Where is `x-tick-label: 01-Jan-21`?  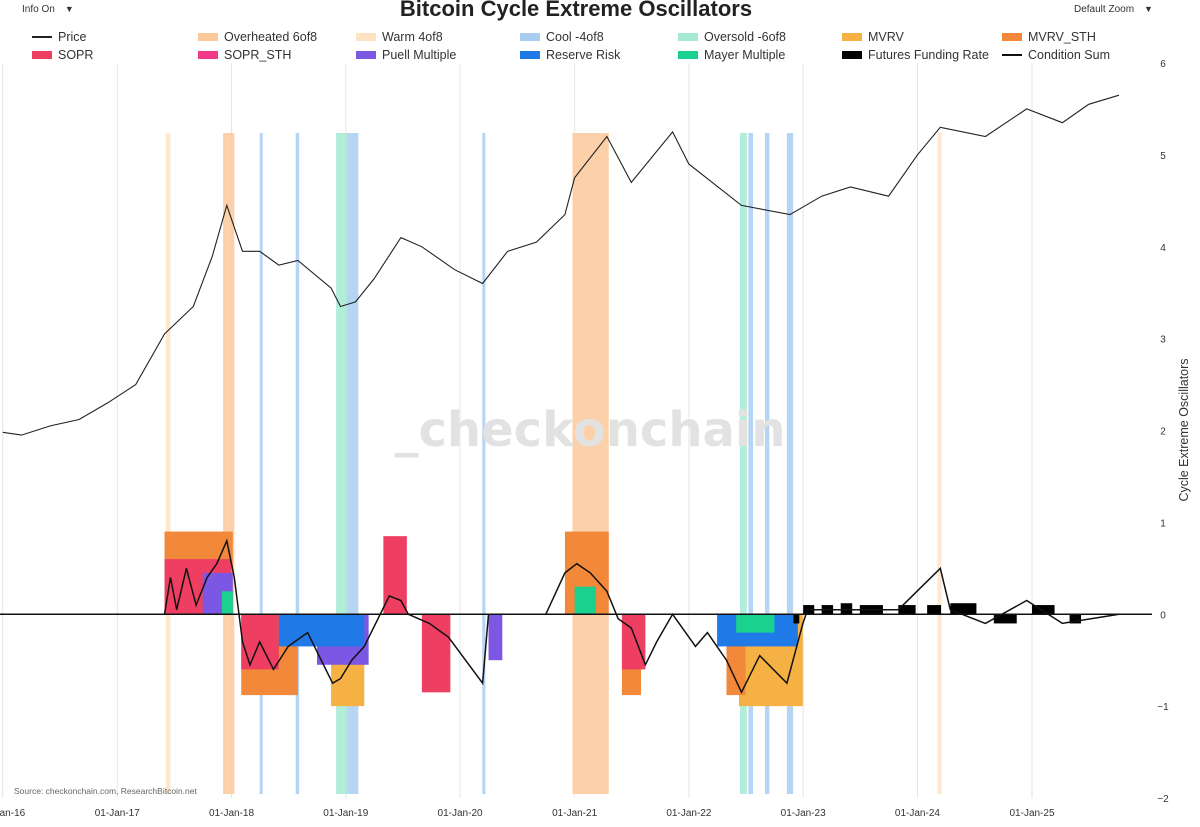
x-tick-label: 01-Jan-21 is located at coordinates (574, 813).